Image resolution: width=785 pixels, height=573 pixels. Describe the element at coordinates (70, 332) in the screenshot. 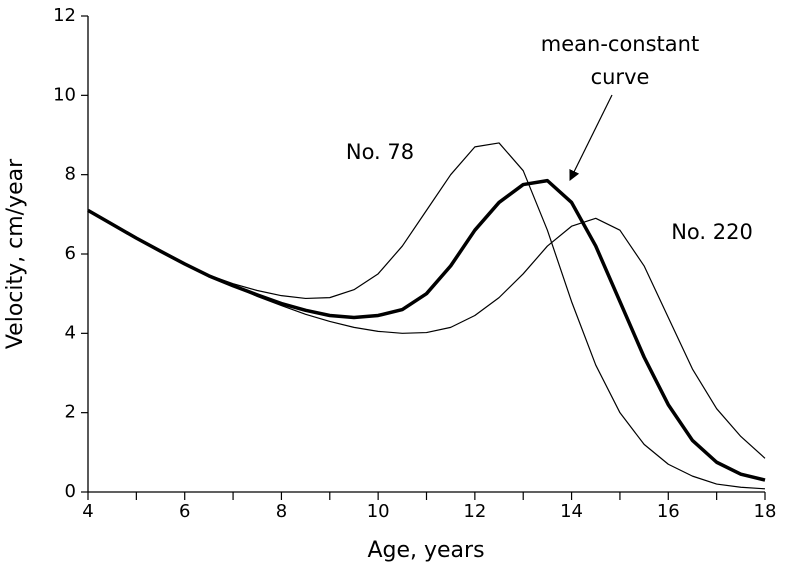

I see `y-tick-label: 4` at that location.